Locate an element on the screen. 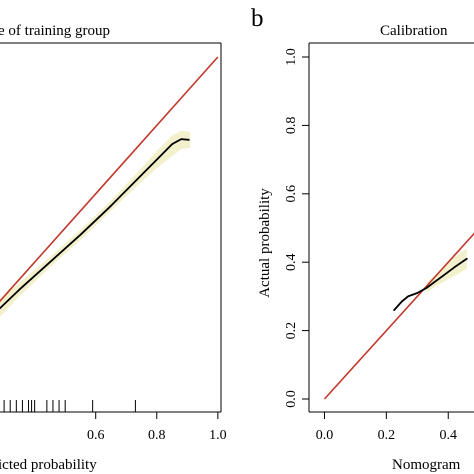  panel-b-ideal-line is located at coordinates (398, 316).